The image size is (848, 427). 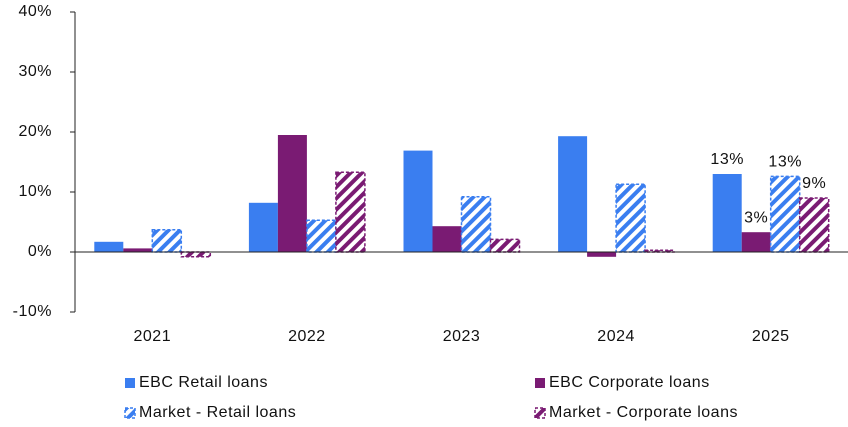 What do you see at coordinates (40, 251) in the screenshot?
I see `y-tick-label: 0%` at bounding box center [40, 251].